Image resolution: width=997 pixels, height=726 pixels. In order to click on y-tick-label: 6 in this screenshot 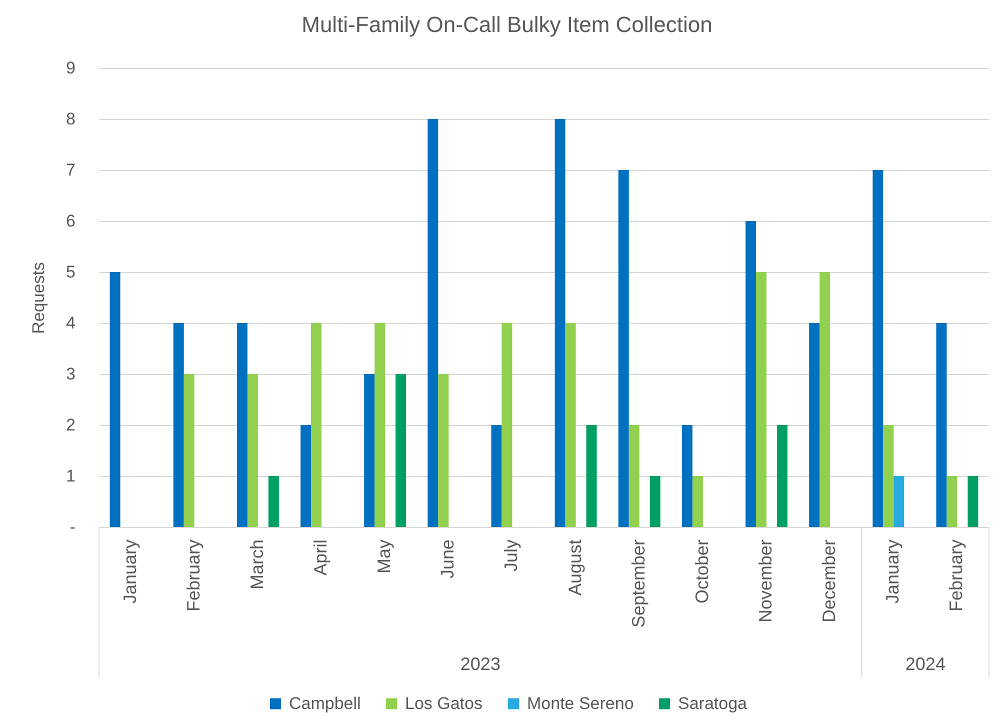, I will do `click(71, 221)`.